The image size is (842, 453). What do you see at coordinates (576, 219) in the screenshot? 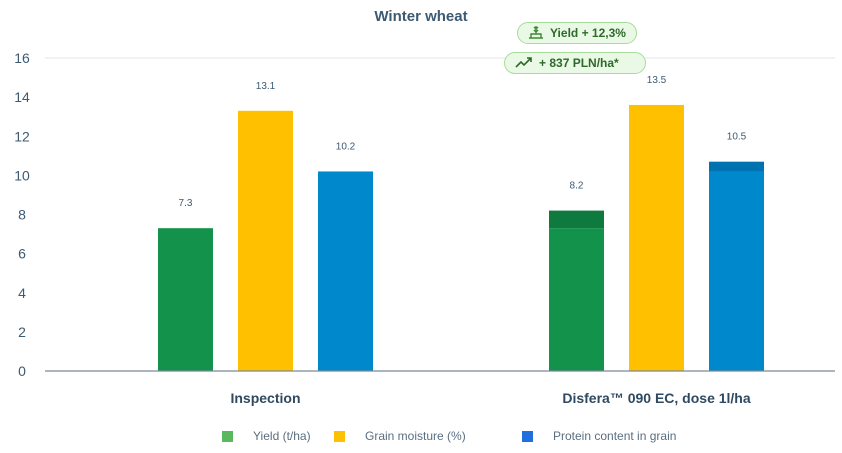
I see `bar-0-increase` at bounding box center [576, 219].